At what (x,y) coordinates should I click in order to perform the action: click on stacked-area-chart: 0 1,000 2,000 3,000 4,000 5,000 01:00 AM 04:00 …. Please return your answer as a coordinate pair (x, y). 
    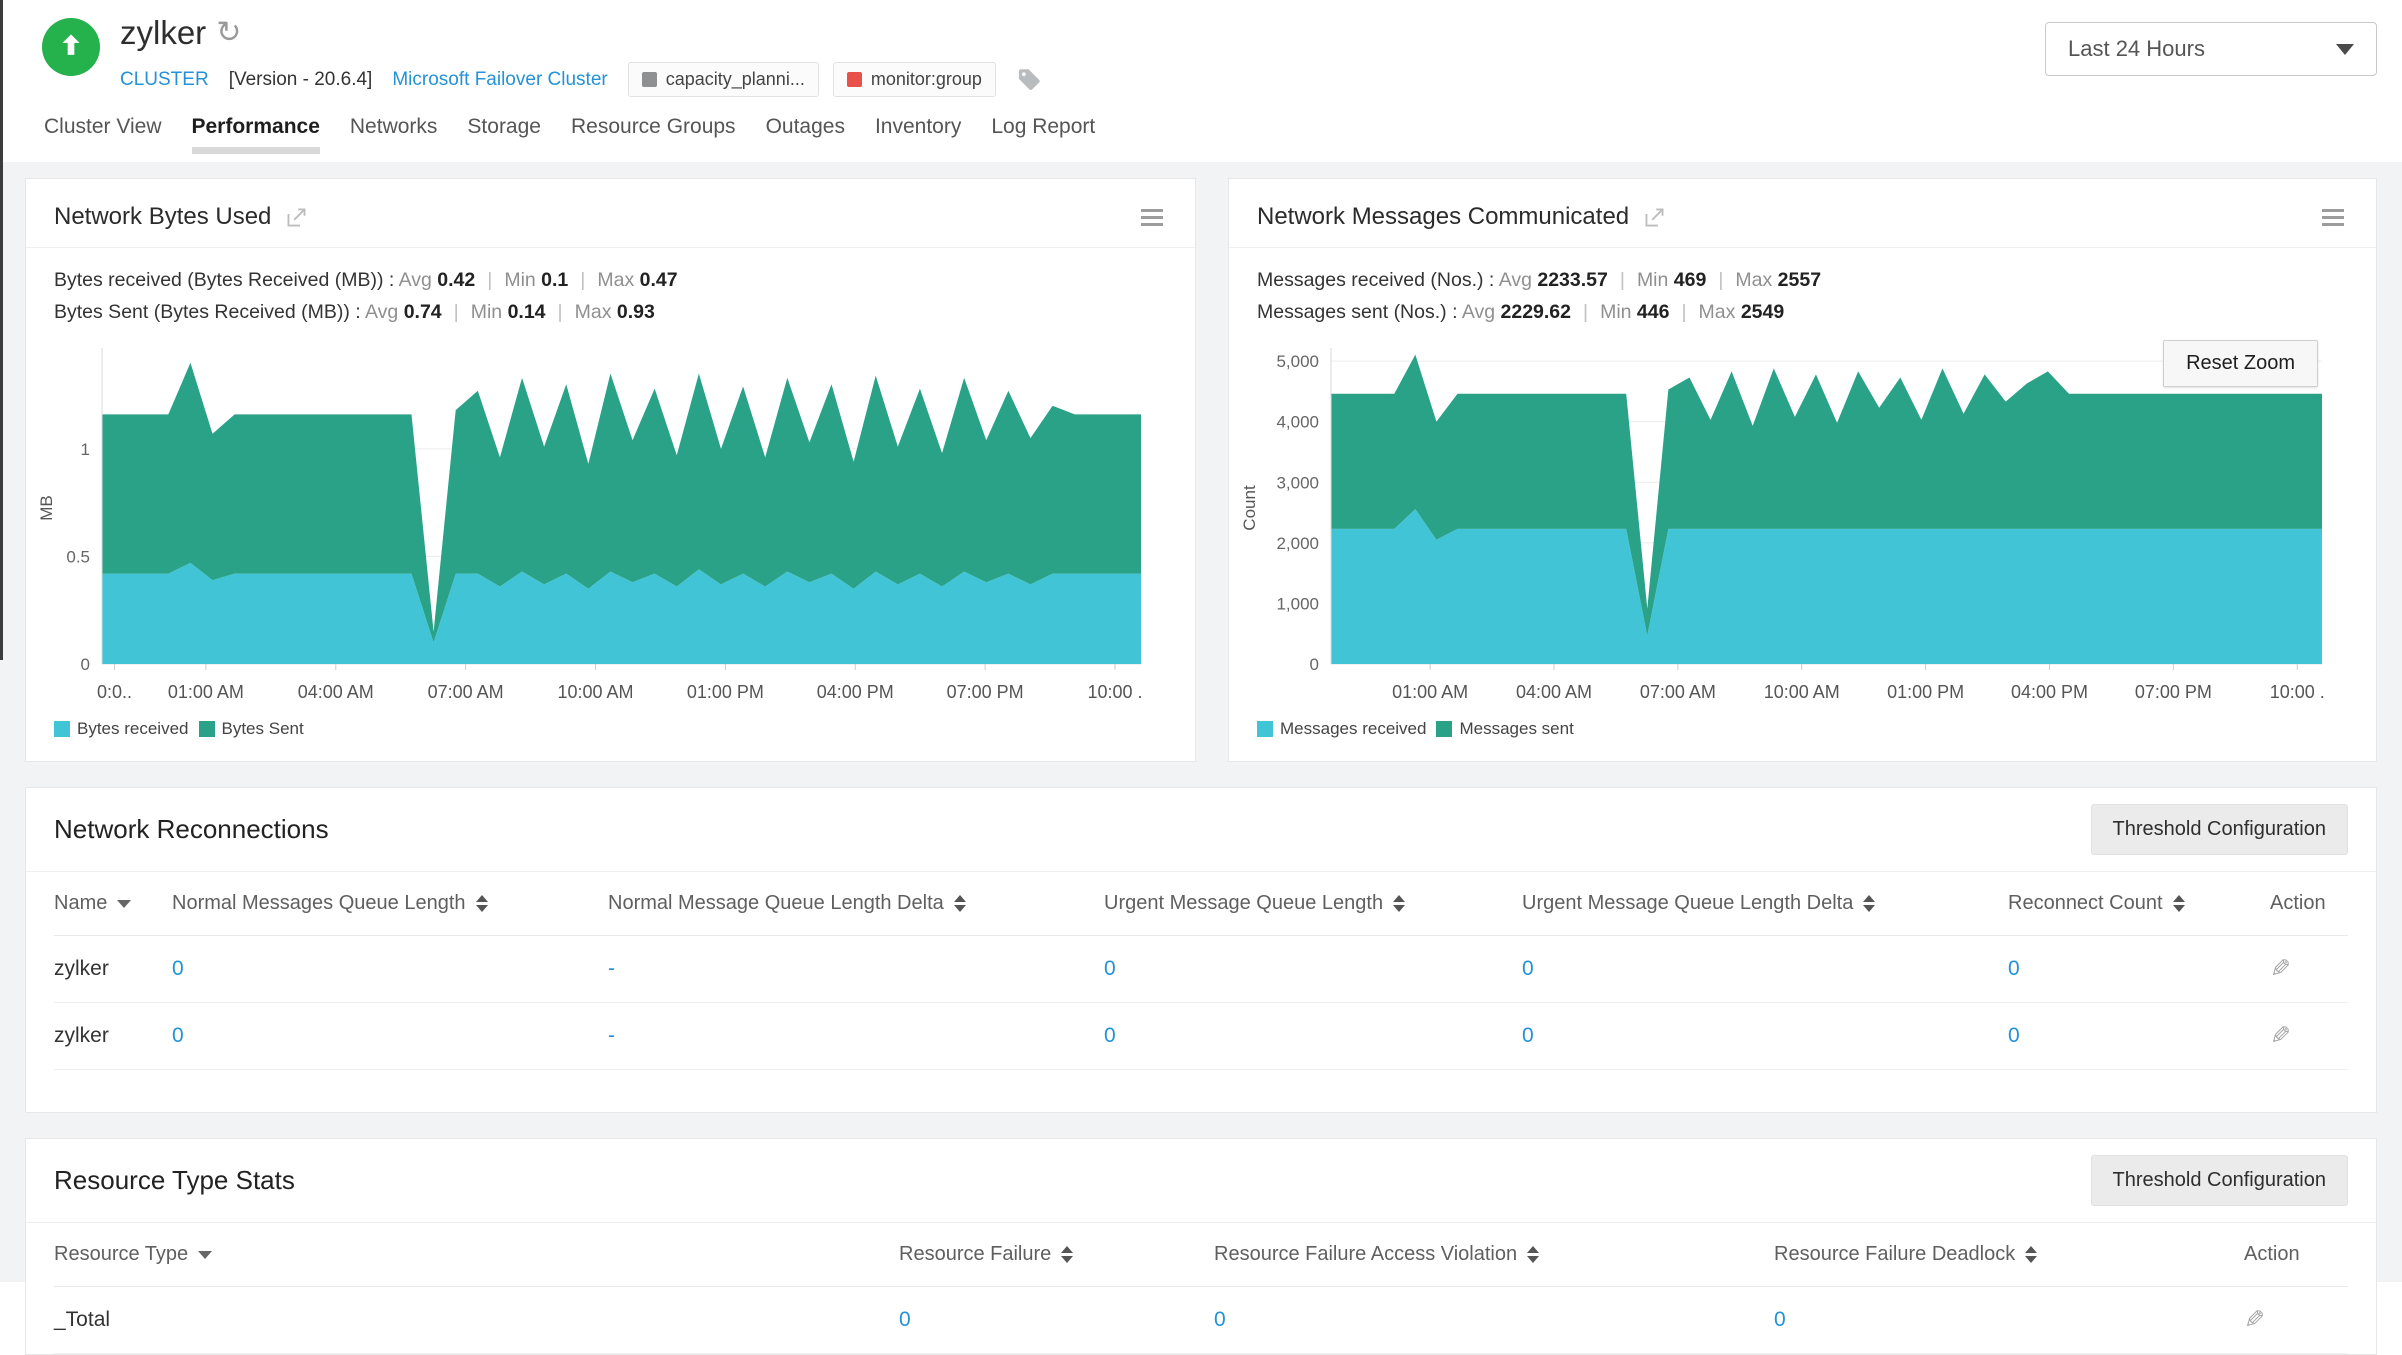
    Looking at the image, I should click on (1787, 525).